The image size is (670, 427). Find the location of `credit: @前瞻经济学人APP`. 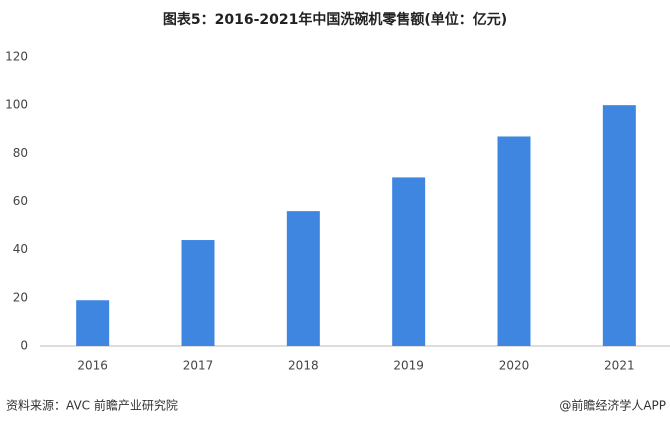

credit: @前瞻经济学人APP is located at coordinates (612, 405).